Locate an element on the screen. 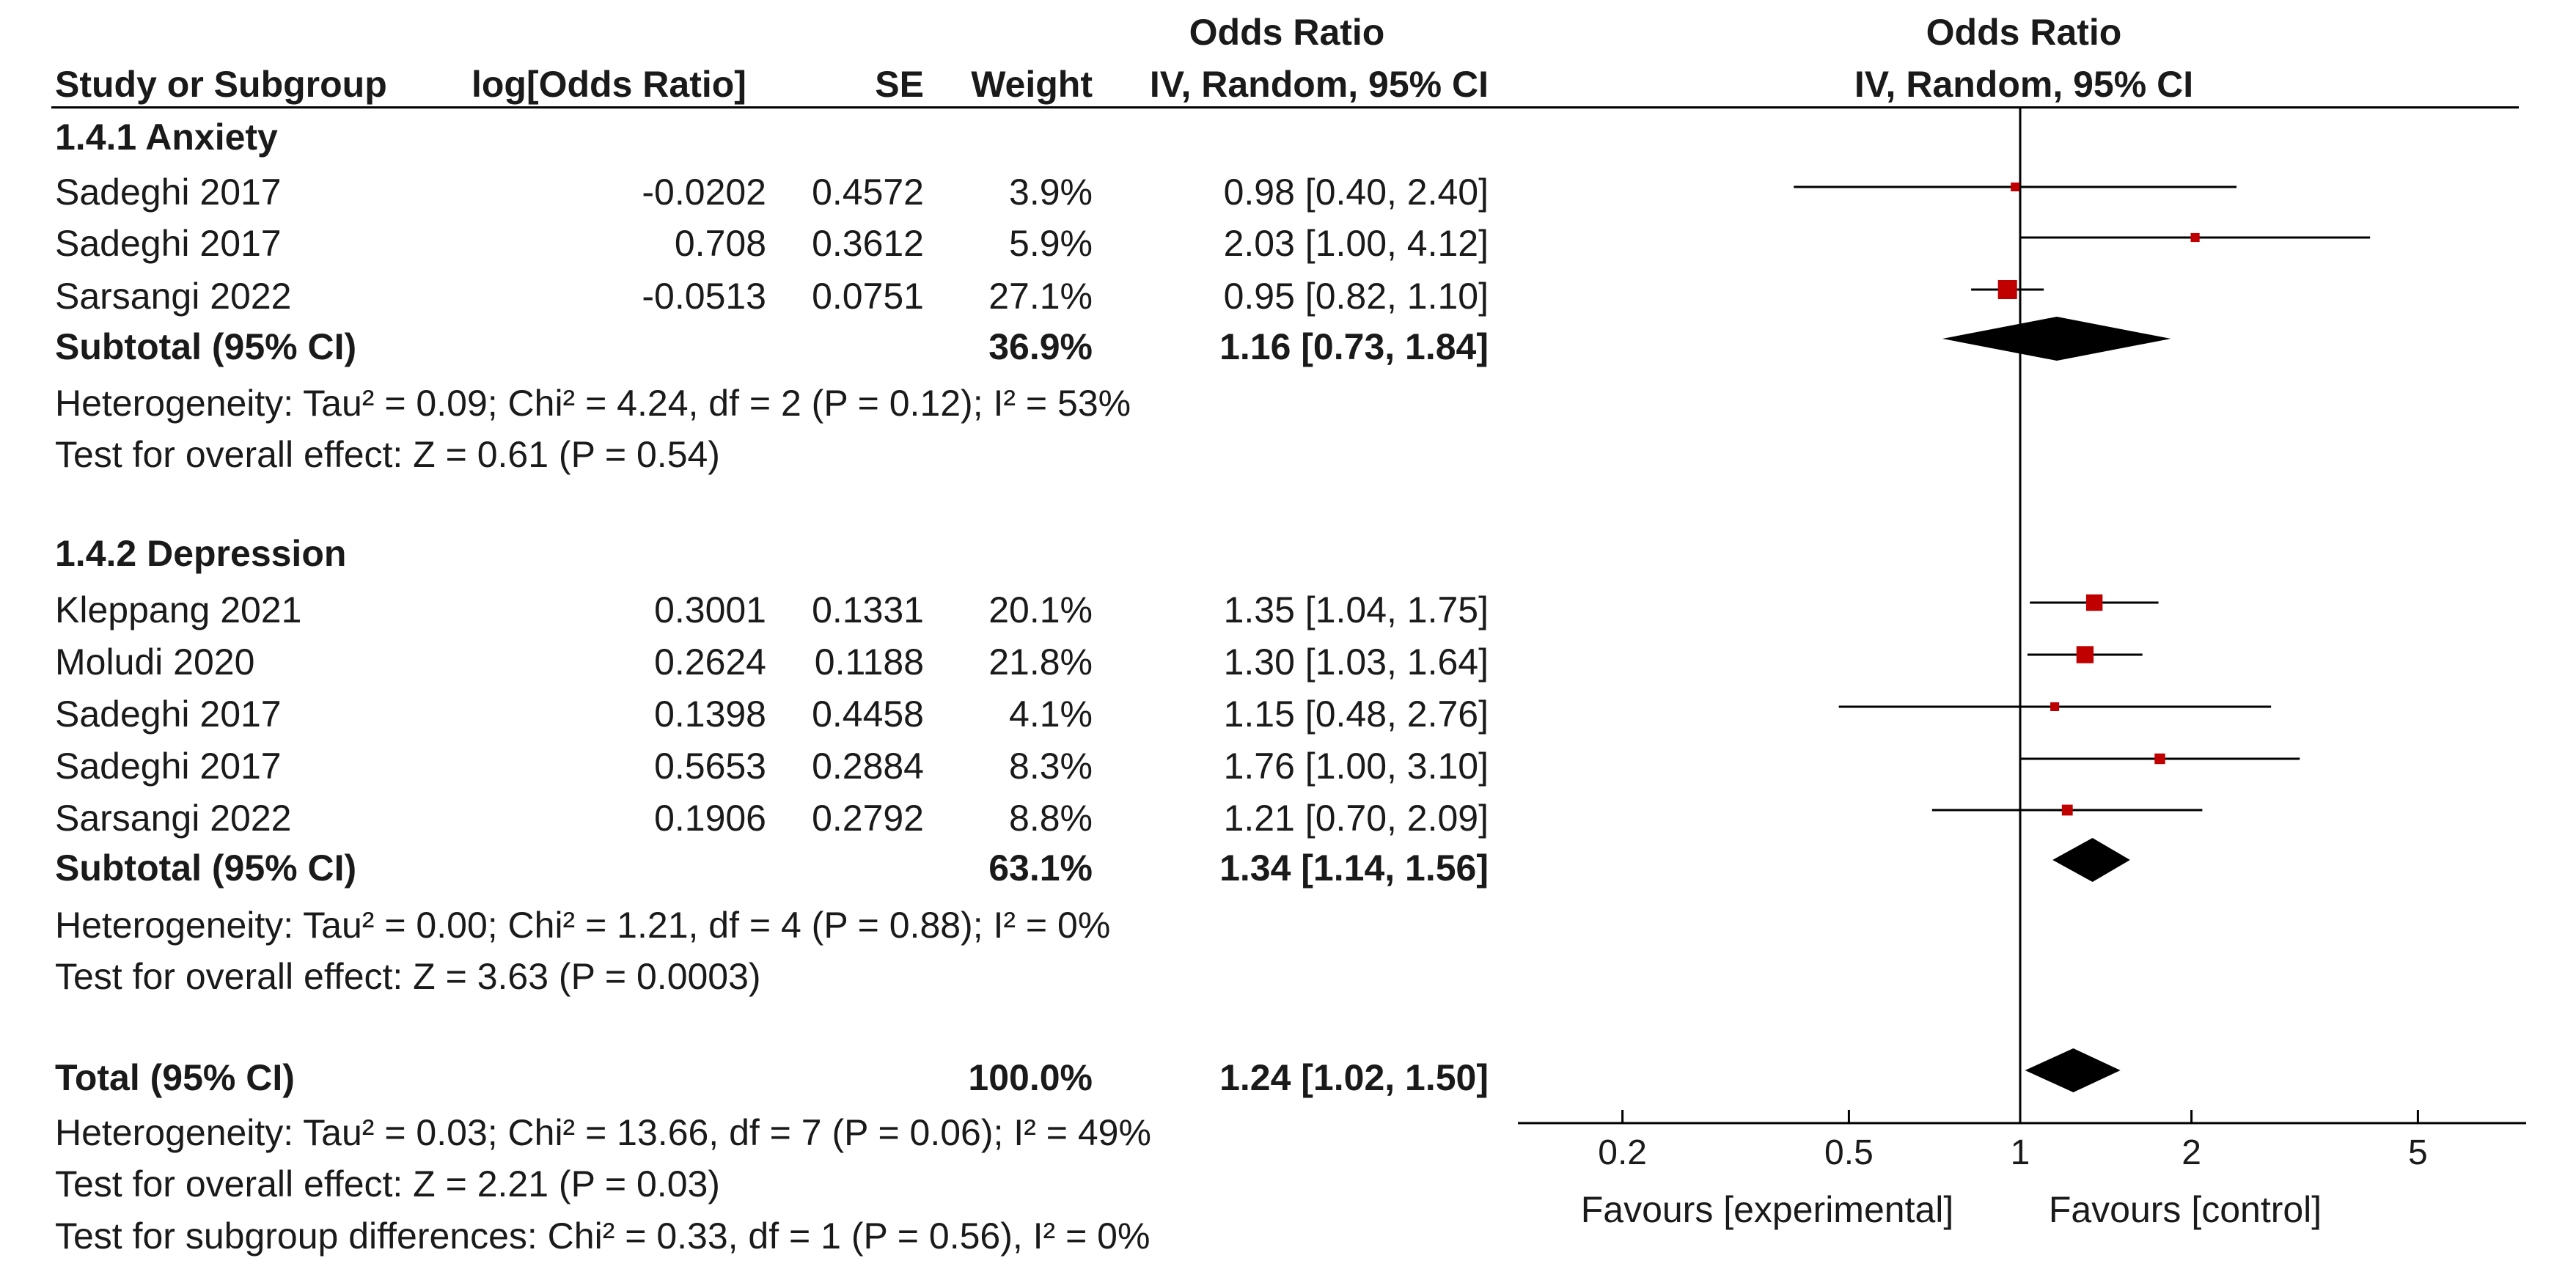 This screenshot has height=1280, width=2576. plot-header-bottom: IV, Random, 95% CI is located at coordinates (2024, 84).